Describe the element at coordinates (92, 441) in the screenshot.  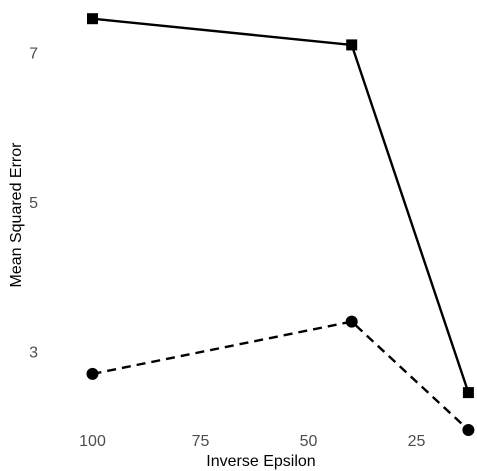
I see `x-tick-label-100: 100` at that location.